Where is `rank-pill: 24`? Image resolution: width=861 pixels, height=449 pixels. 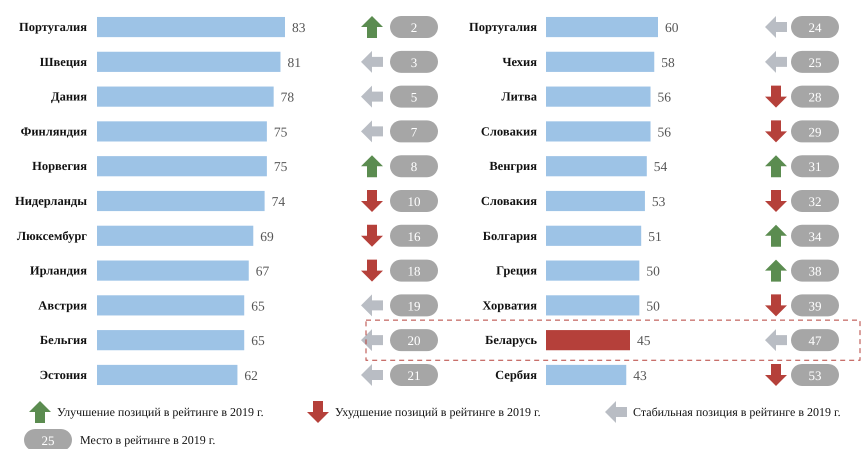 rank-pill: 24 is located at coordinates (815, 27).